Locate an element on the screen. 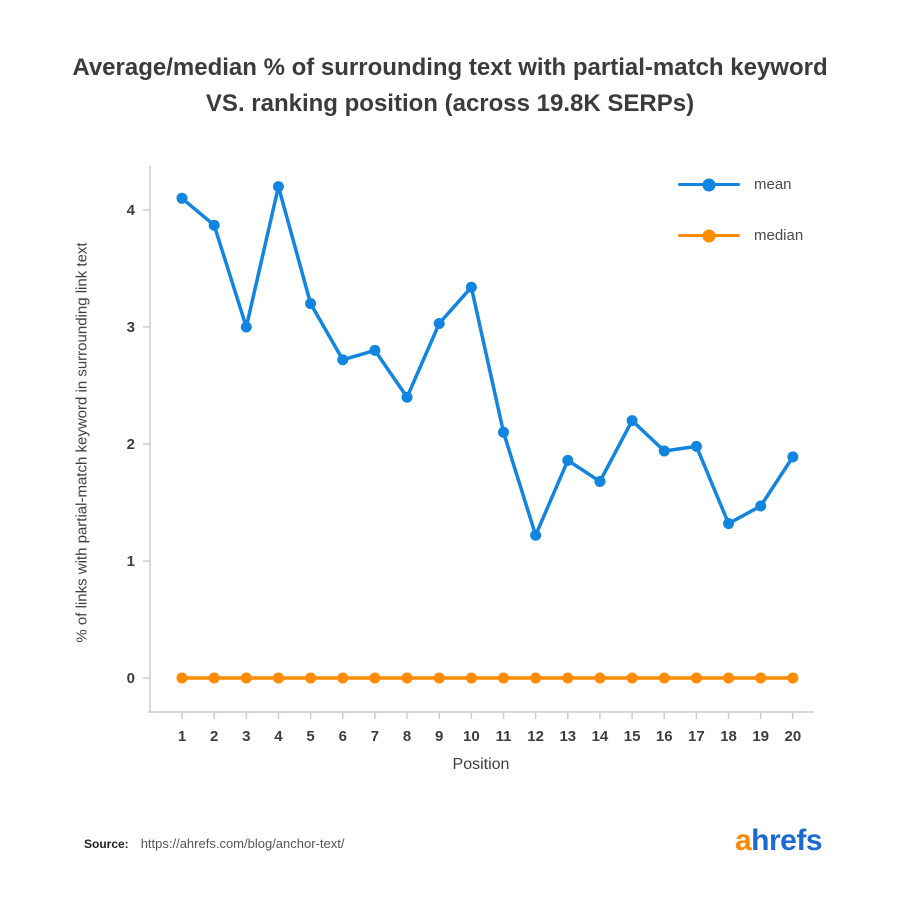  svg-text: 19 is located at coordinates (760, 736).